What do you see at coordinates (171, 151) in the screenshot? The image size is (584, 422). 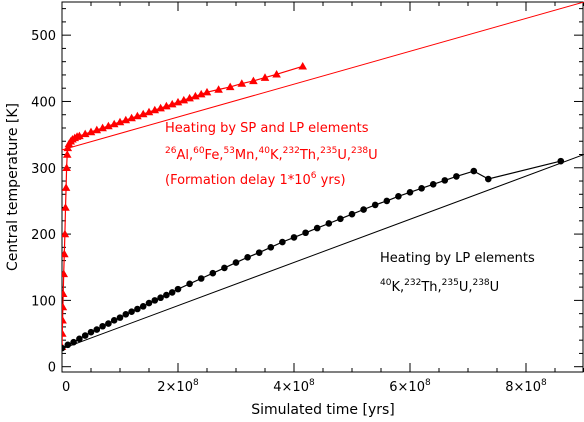 I see `annotation-sp-lp-isotopes-mass: 26` at bounding box center [171, 151].